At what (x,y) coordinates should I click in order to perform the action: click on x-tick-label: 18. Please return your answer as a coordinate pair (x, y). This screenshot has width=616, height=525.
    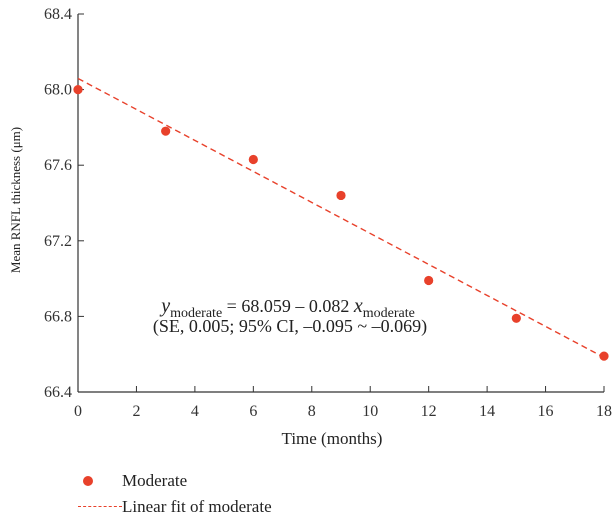
    Looking at the image, I should click on (604, 411).